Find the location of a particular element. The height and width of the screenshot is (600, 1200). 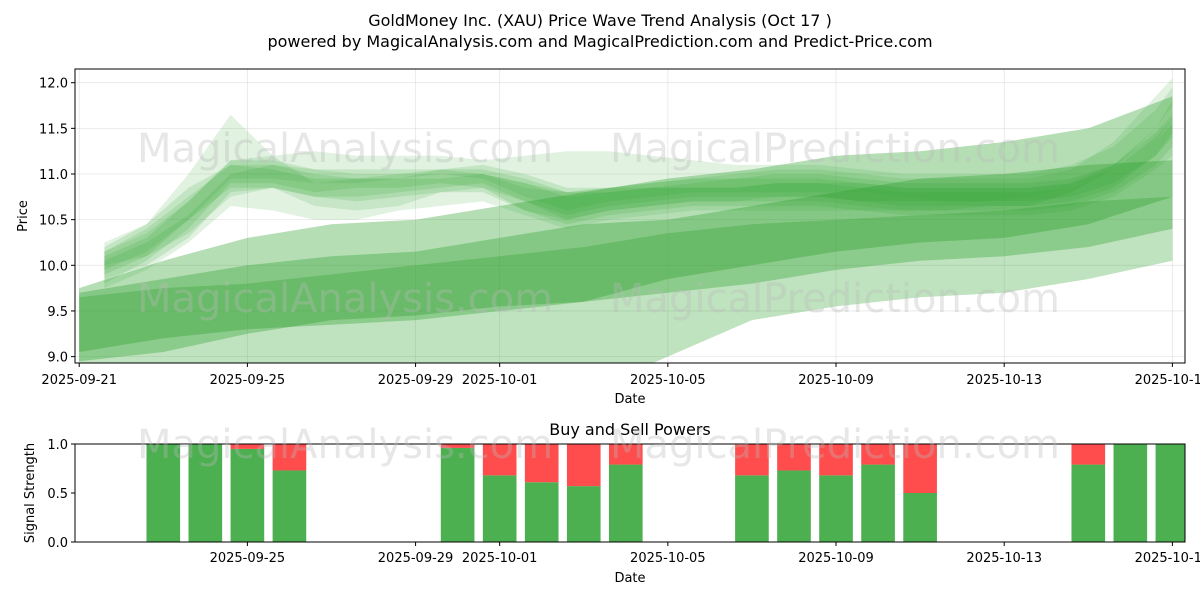

y-tick-label: 12.0 is located at coordinates (53, 84).